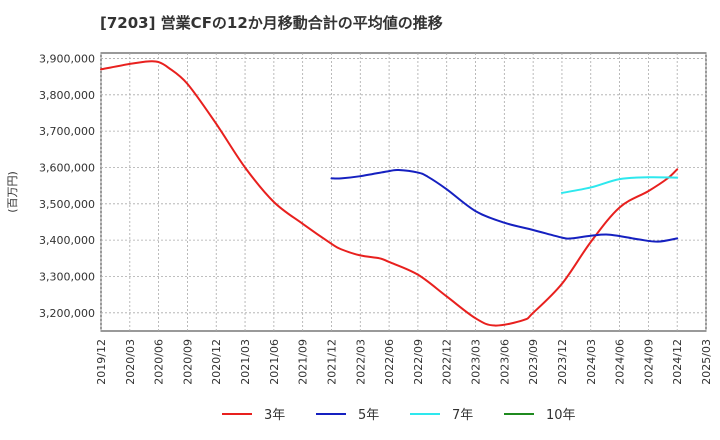  I want to click on x-tick-label: 2024/09, so click(648, 362).